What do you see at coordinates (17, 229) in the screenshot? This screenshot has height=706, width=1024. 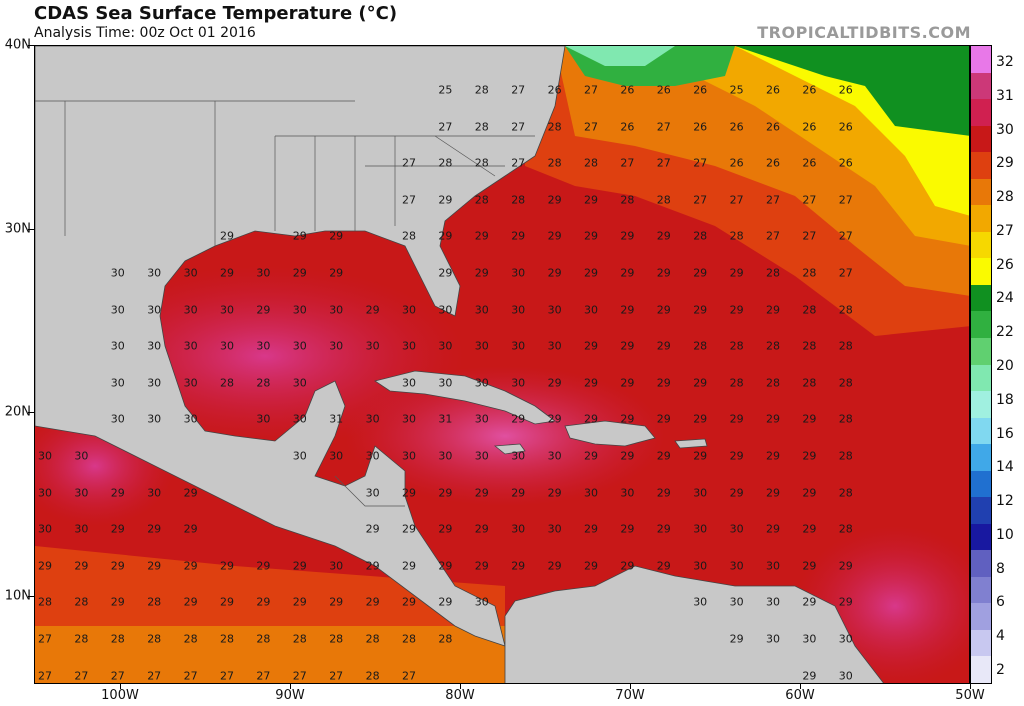 I see `latitude-label: 30N` at bounding box center [17, 229].